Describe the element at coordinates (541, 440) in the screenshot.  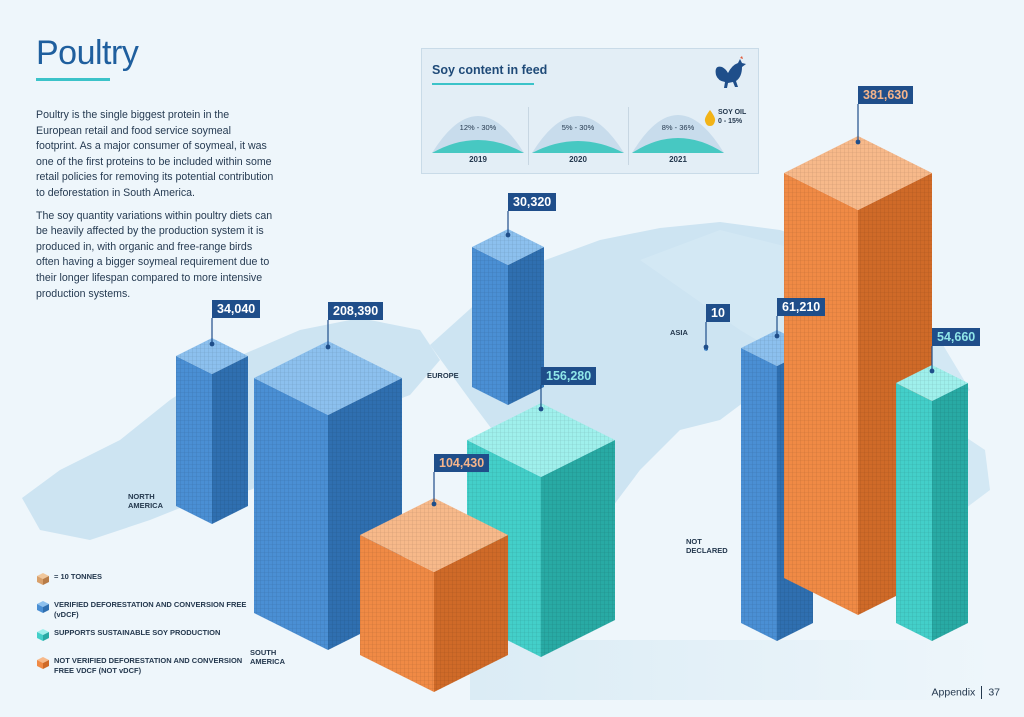
I see `bar-eu-teal-top-texture` at that location.